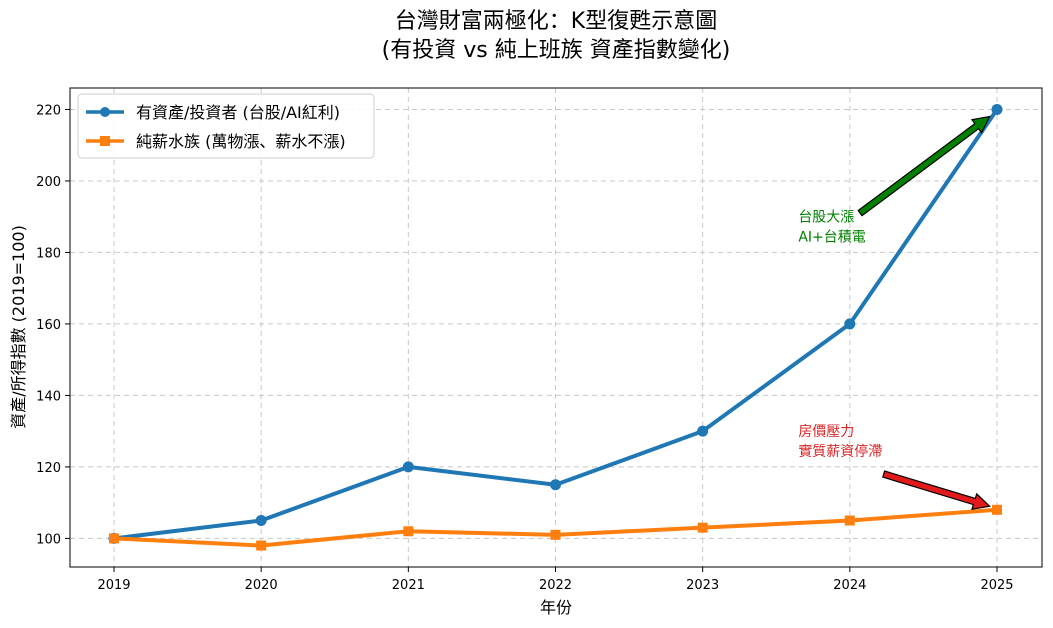 This screenshot has width=1053, height=628. I want to click on legend-label-1: 純薪水族 (萬物漲、薪水不漲), so click(241, 141).